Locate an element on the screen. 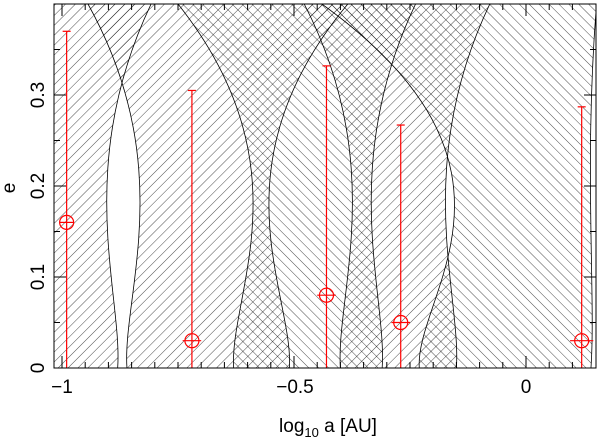 The image size is (600, 440). x-tick-labels: −1 −0.5 0 is located at coordinates (291, 387).